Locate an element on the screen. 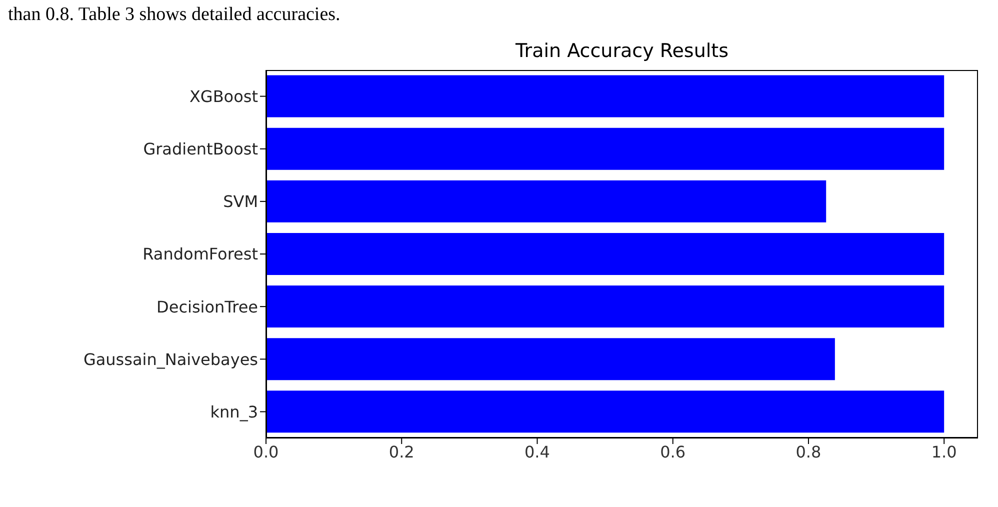  x-tick-label: 0.8 is located at coordinates (809, 452).